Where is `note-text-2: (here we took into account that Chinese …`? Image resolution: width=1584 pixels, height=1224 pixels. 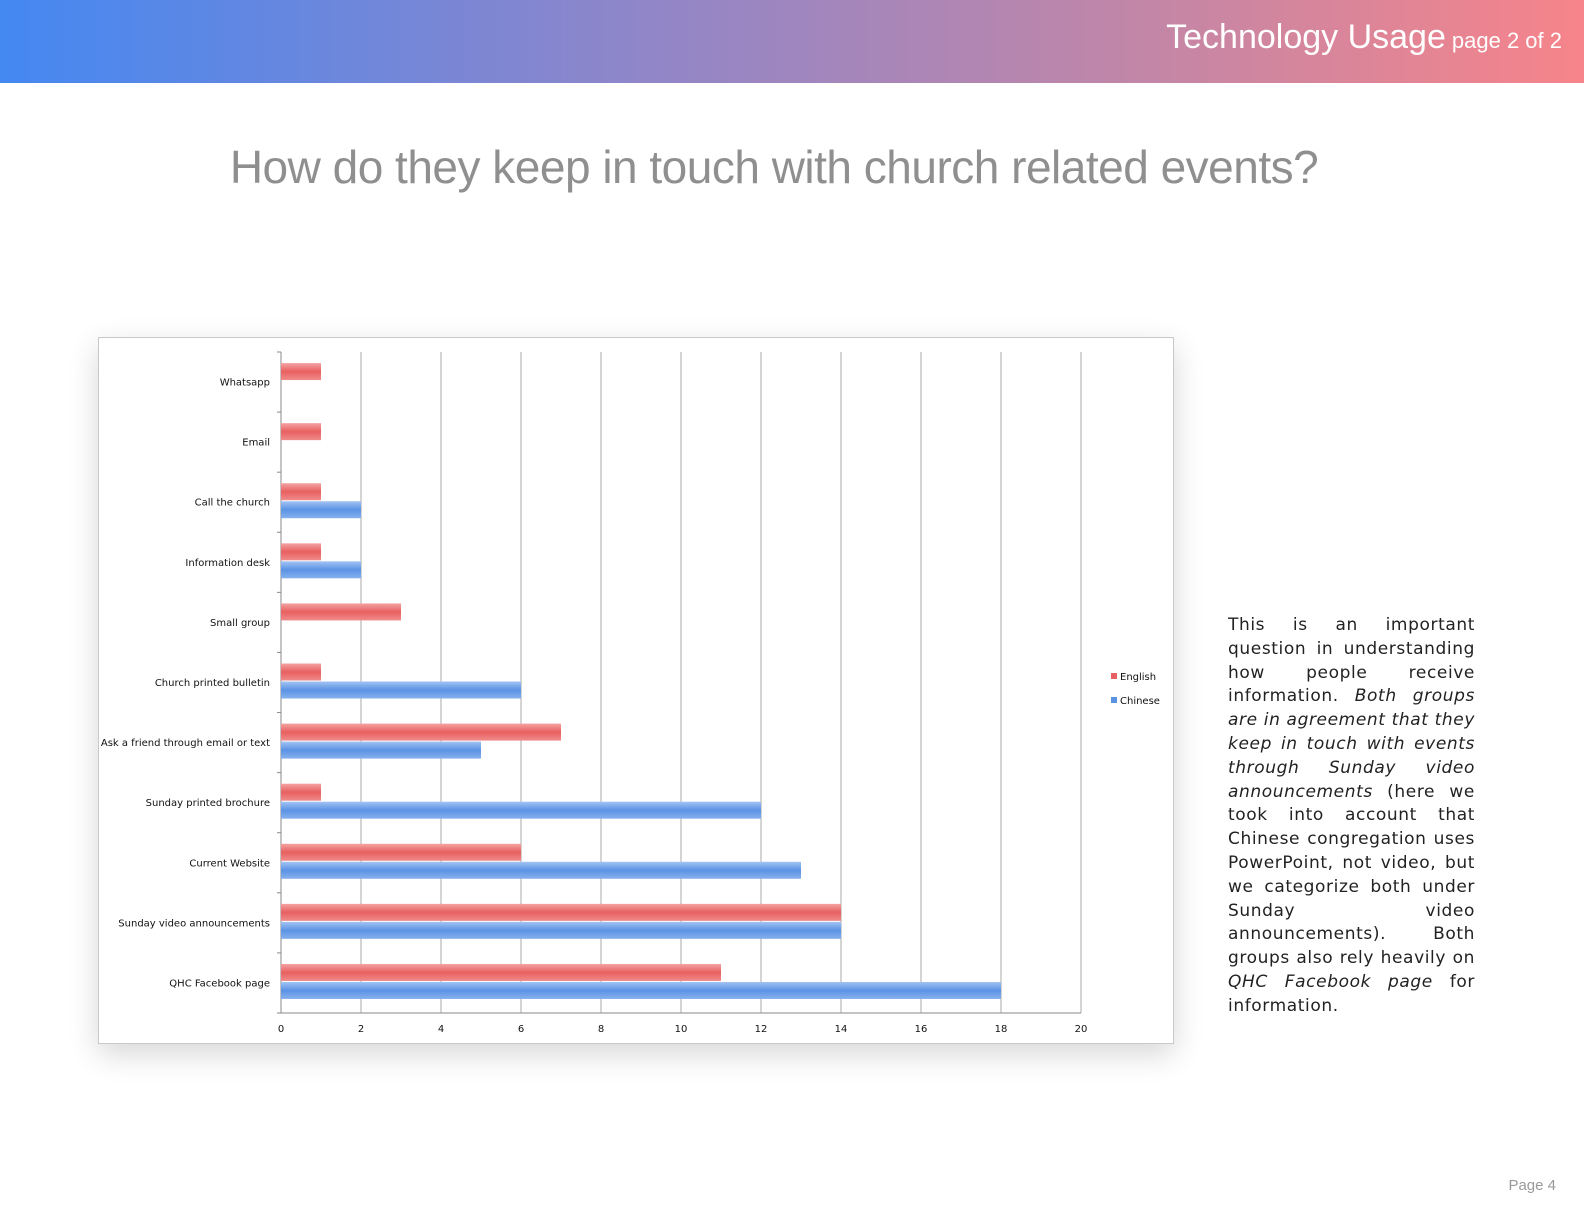 note-text-2: (here we took into account that Chinese … is located at coordinates (1351, 875).